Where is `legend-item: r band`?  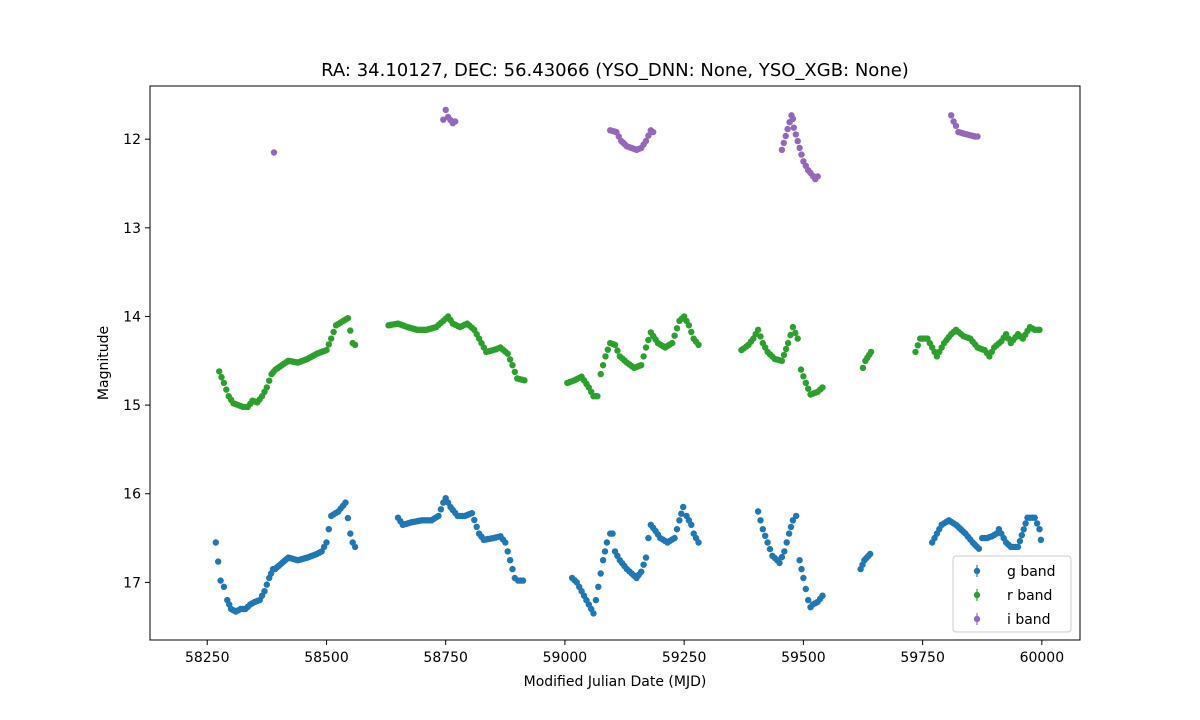 legend-item: r band is located at coordinates (1012, 596).